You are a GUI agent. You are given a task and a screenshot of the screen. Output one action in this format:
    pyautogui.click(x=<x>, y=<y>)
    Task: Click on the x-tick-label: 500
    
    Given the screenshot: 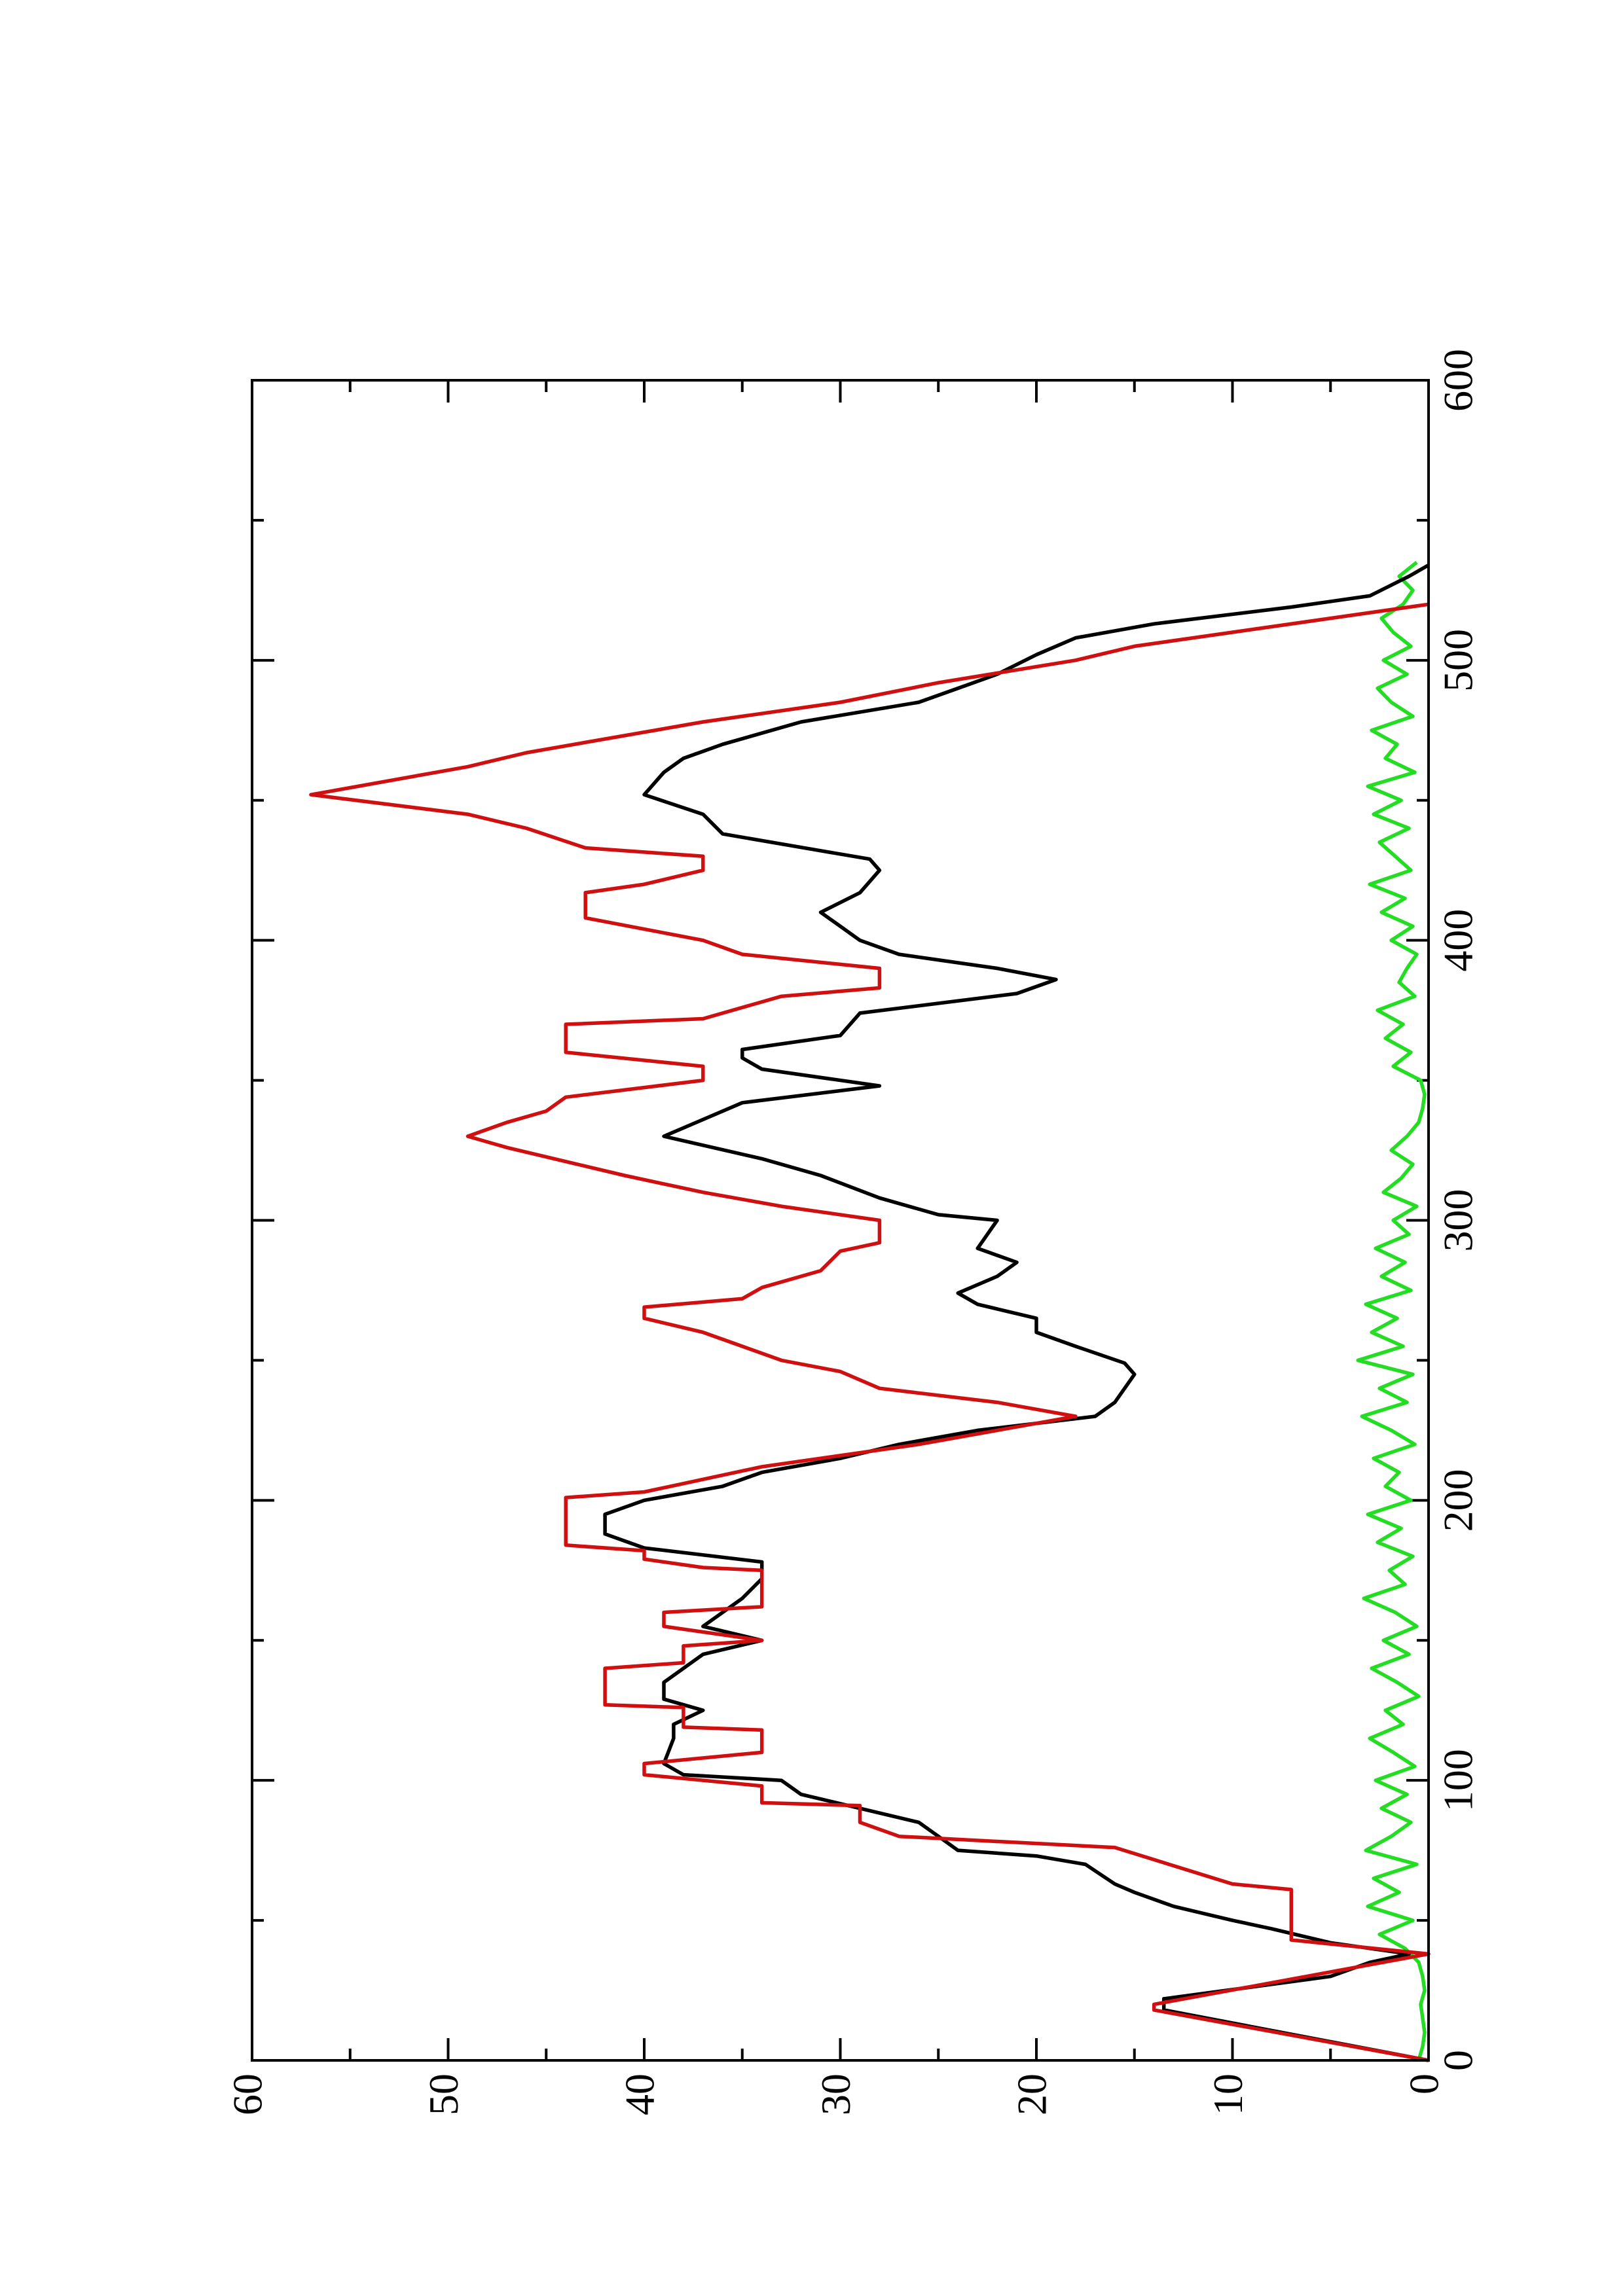 What is the action you would take?
    pyautogui.click(x=1458, y=660)
    